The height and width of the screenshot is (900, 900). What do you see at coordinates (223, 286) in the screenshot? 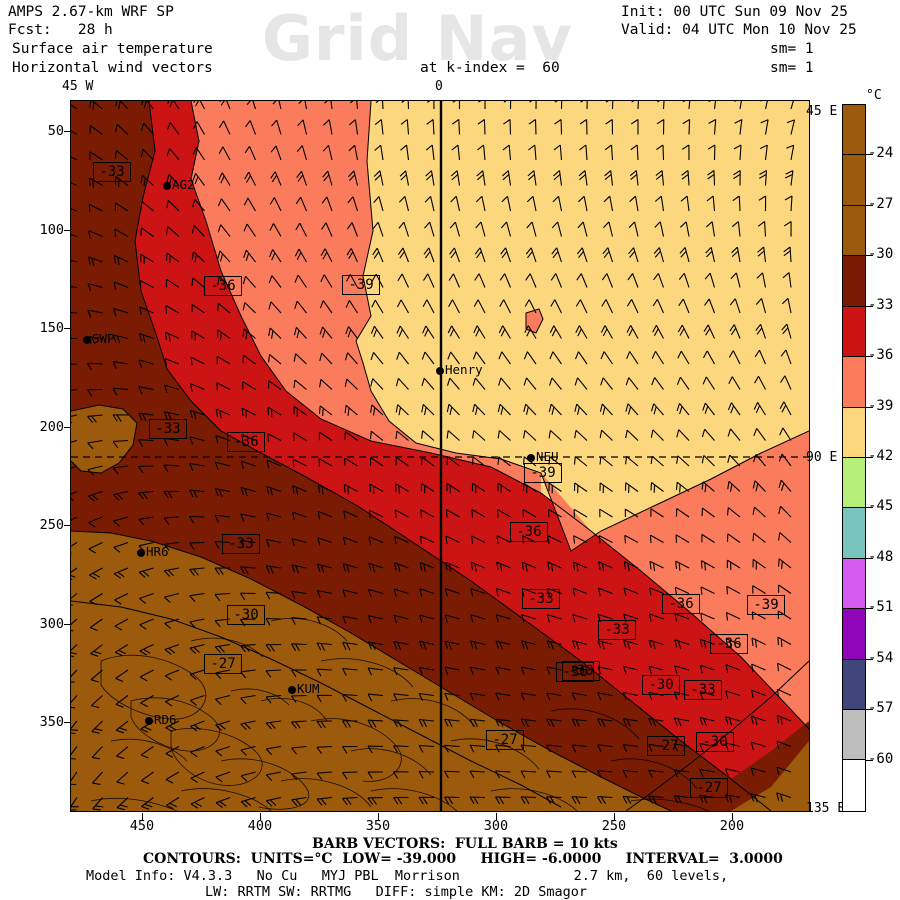
I see `contour-value-label: -36` at bounding box center [223, 286].